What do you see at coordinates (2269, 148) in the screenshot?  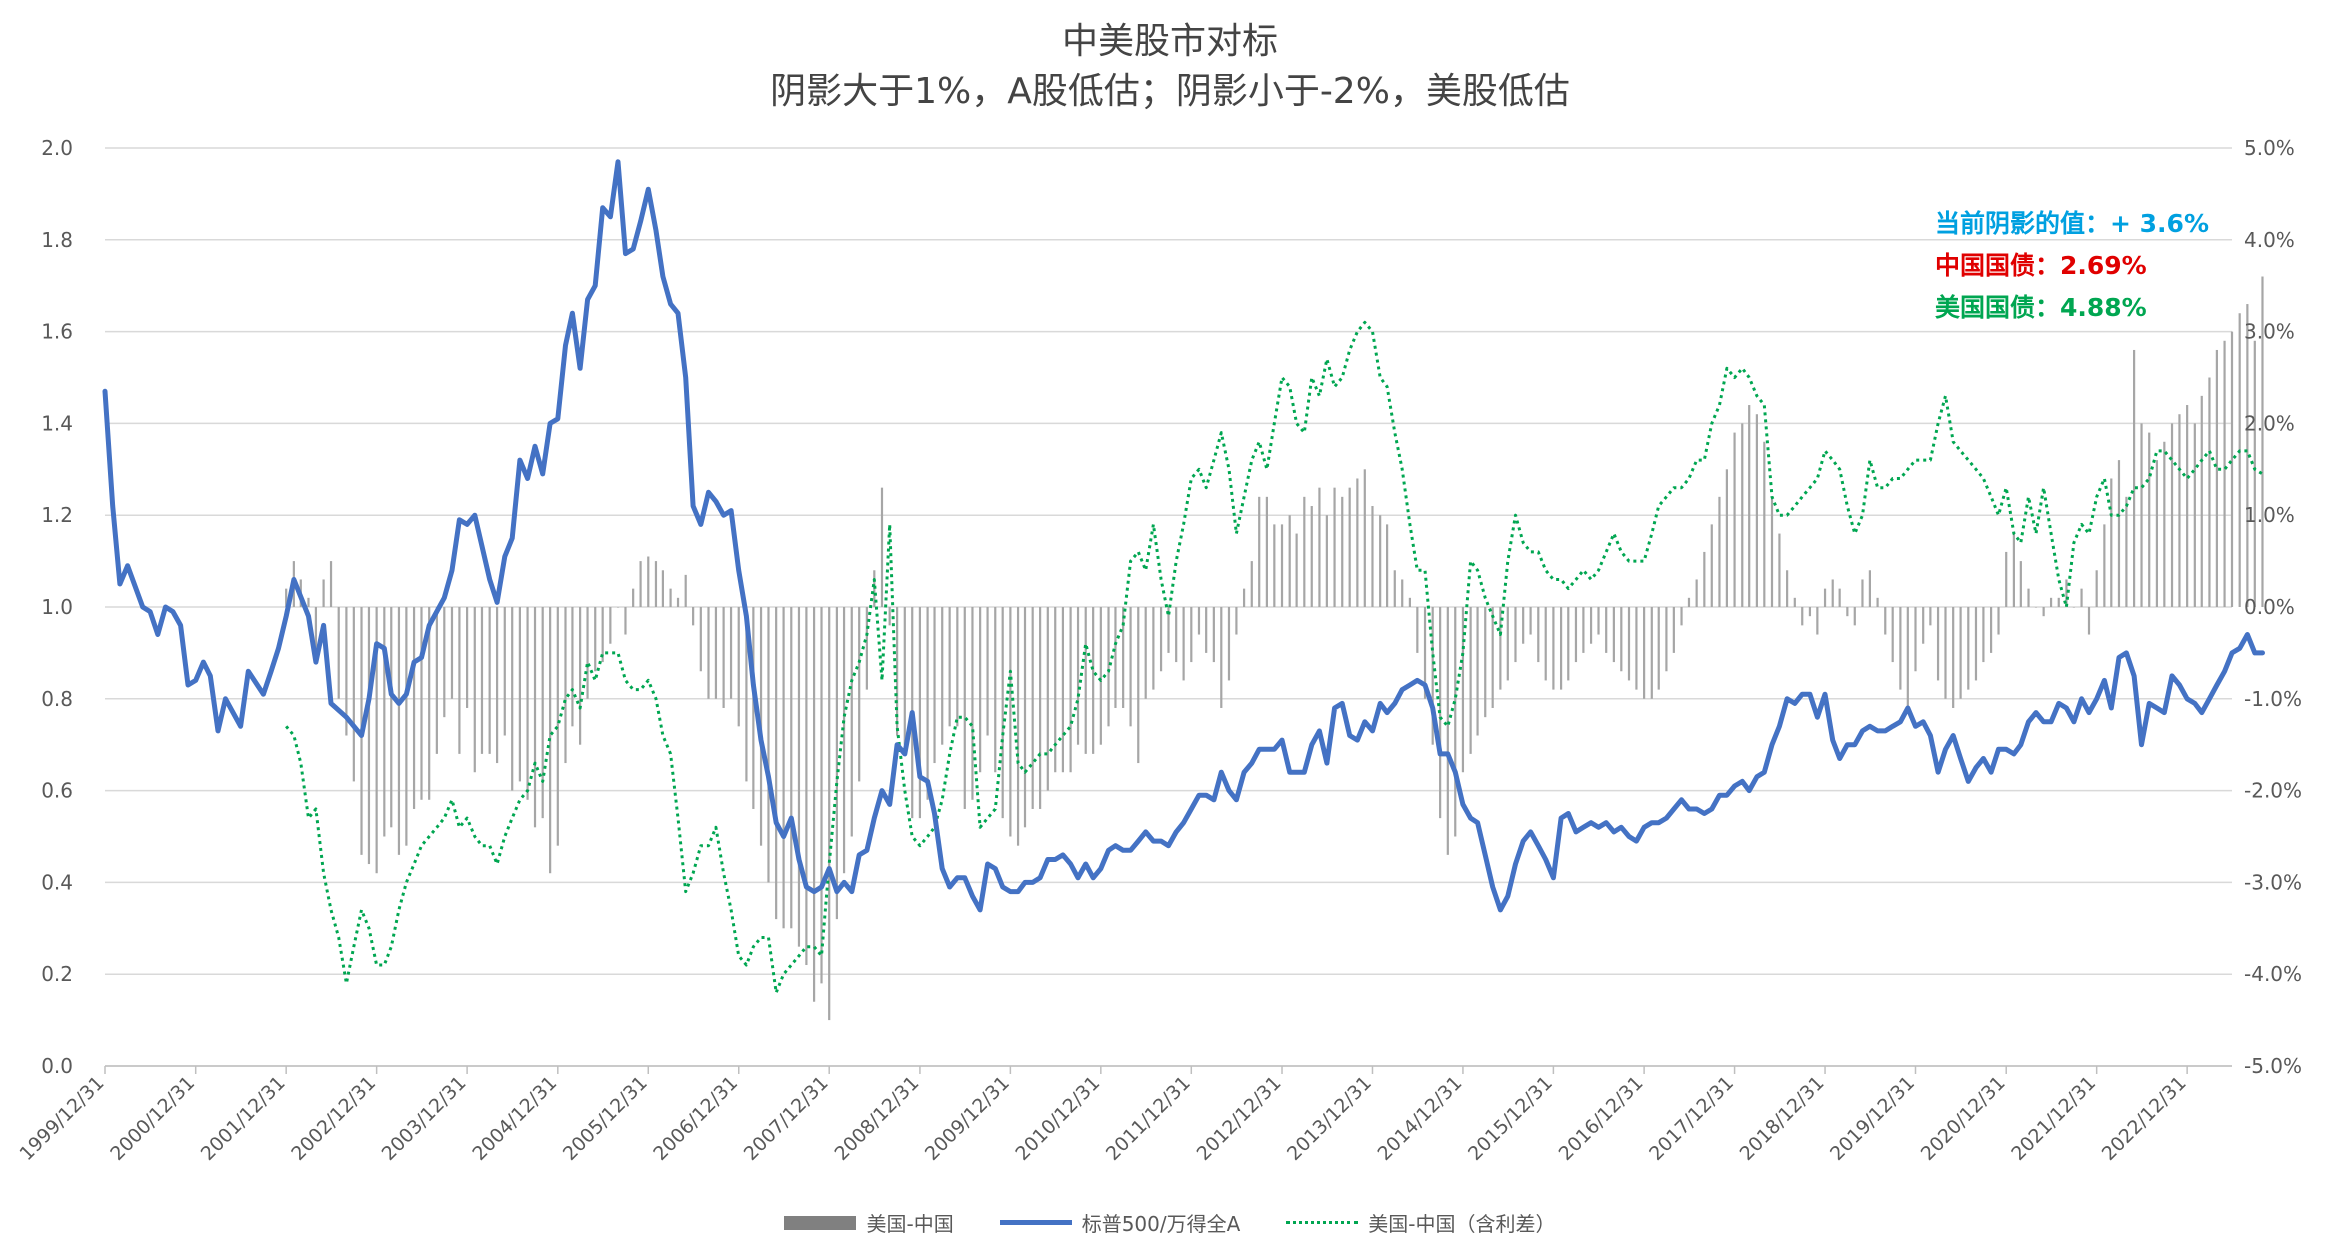 I see `y-right-tick-label: 5.0%` at bounding box center [2269, 148].